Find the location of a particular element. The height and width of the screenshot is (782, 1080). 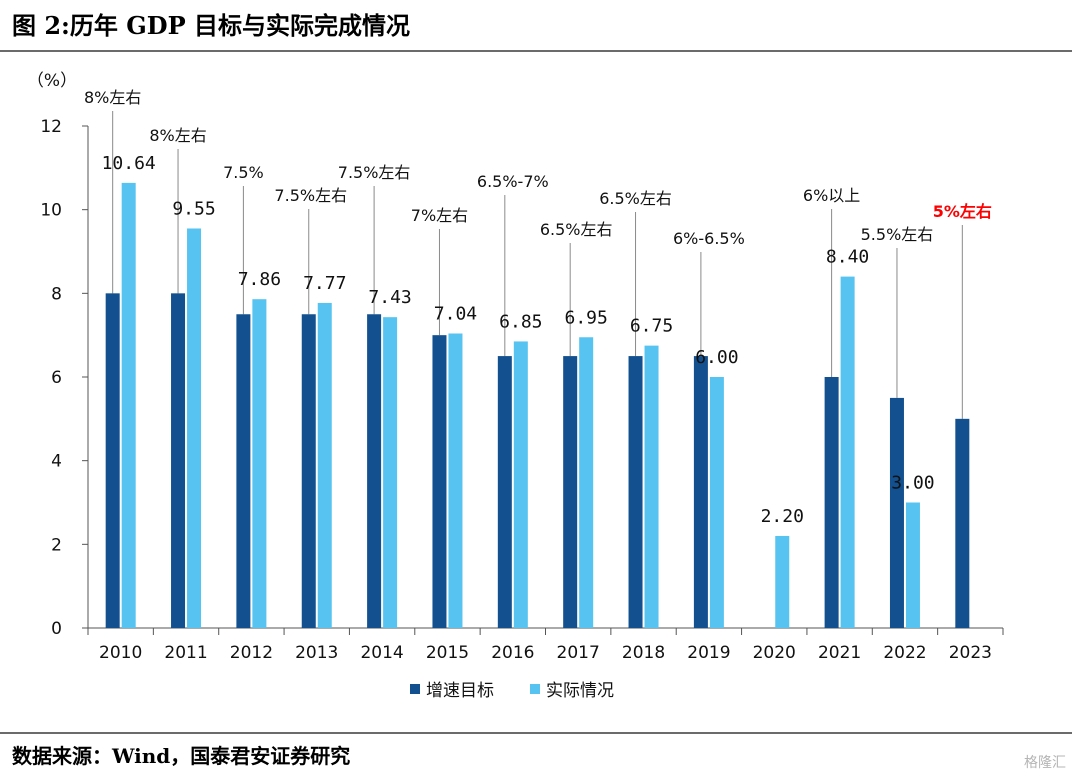

x-tick-label: 2021 is located at coordinates (839, 653).